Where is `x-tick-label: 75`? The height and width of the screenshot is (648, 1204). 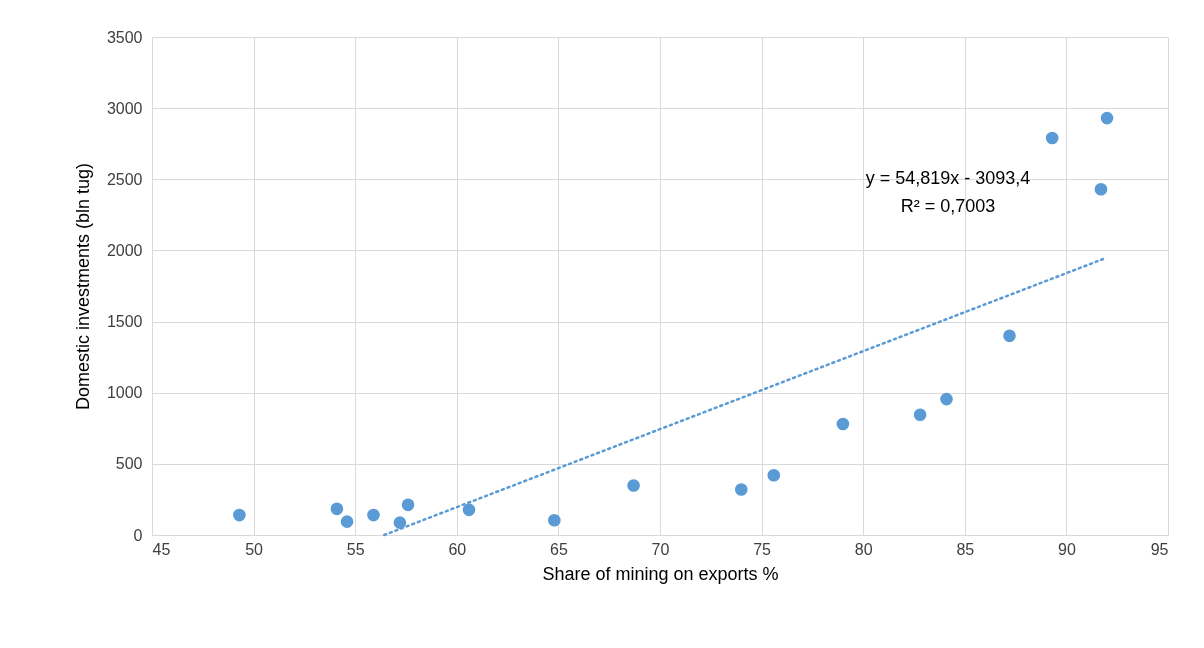
x-tick-label: 75 is located at coordinates (762, 549).